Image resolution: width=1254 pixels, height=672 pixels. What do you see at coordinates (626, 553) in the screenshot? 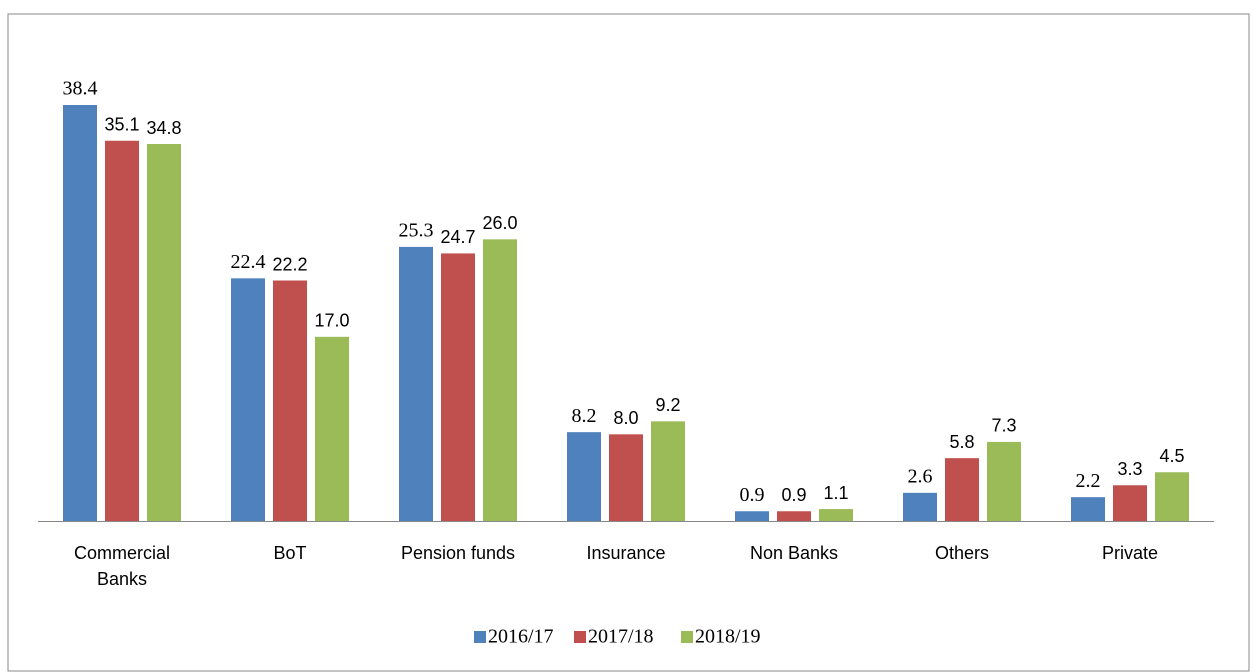
I see `x-tick-label: Insurance` at bounding box center [626, 553].